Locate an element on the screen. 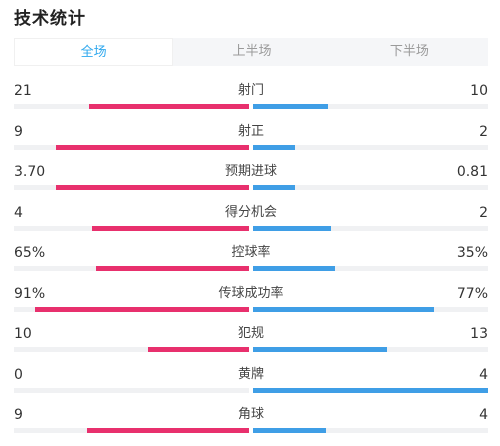 The image size is (500, 446). stat-row: 3.70 预期进球 0.81 is located at coordinates (251, 183).